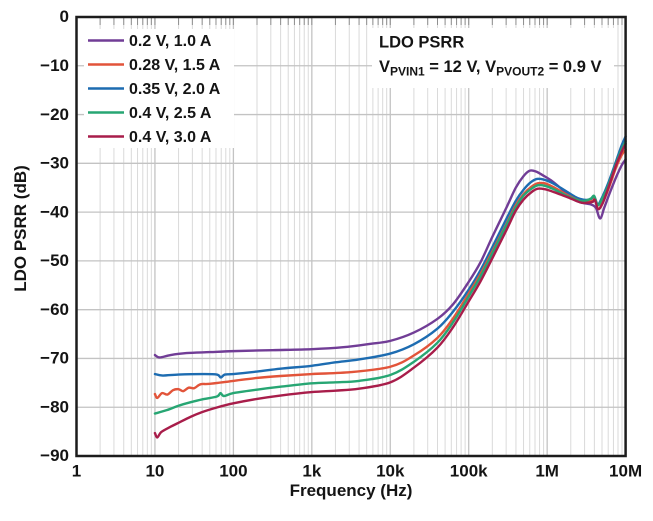 The image size is (653, 521). What do you see at coordinates (54, 358) in the screenshot?
I see `svg-text: −70` at bounding box center [54, 358].